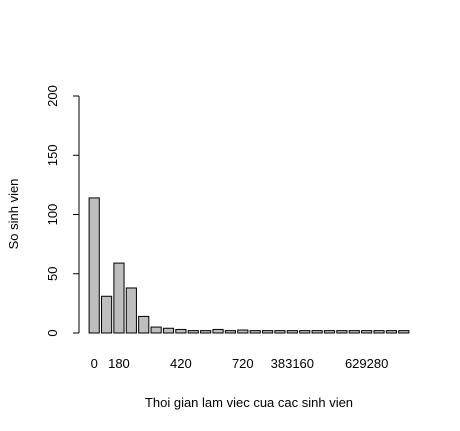 The height and width of the screenshot is (431, 460). Describe the element at coordinates (249, 402) in the screenshot. I see `x-axis-title: Thoi gian lam viec cua cac sinh vien` at that location.